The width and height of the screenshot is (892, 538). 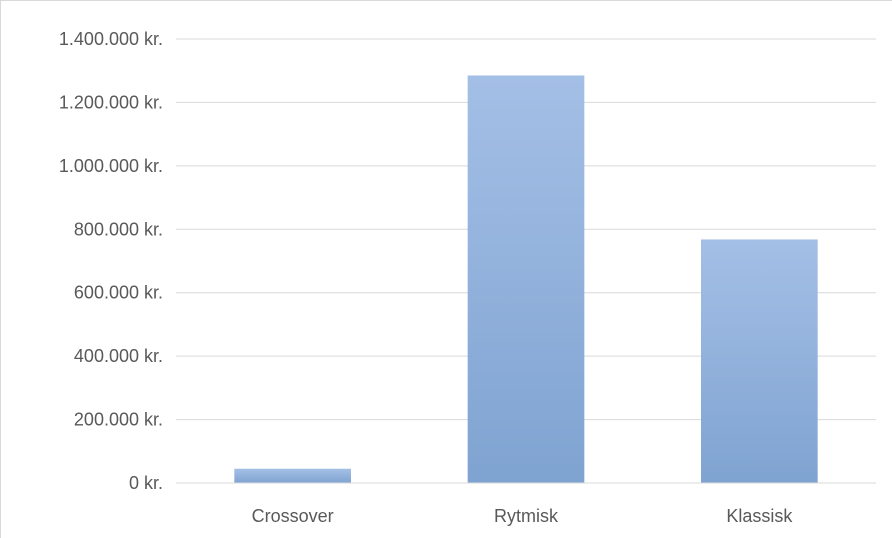 I want to click on bar-rytmisk, so click(x=526, y=279).